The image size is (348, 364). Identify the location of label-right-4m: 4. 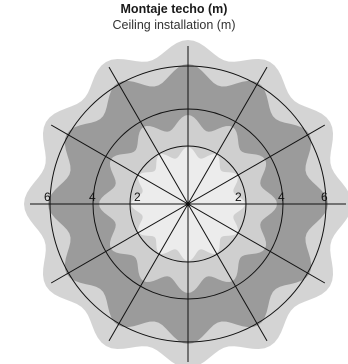
(281, 197).